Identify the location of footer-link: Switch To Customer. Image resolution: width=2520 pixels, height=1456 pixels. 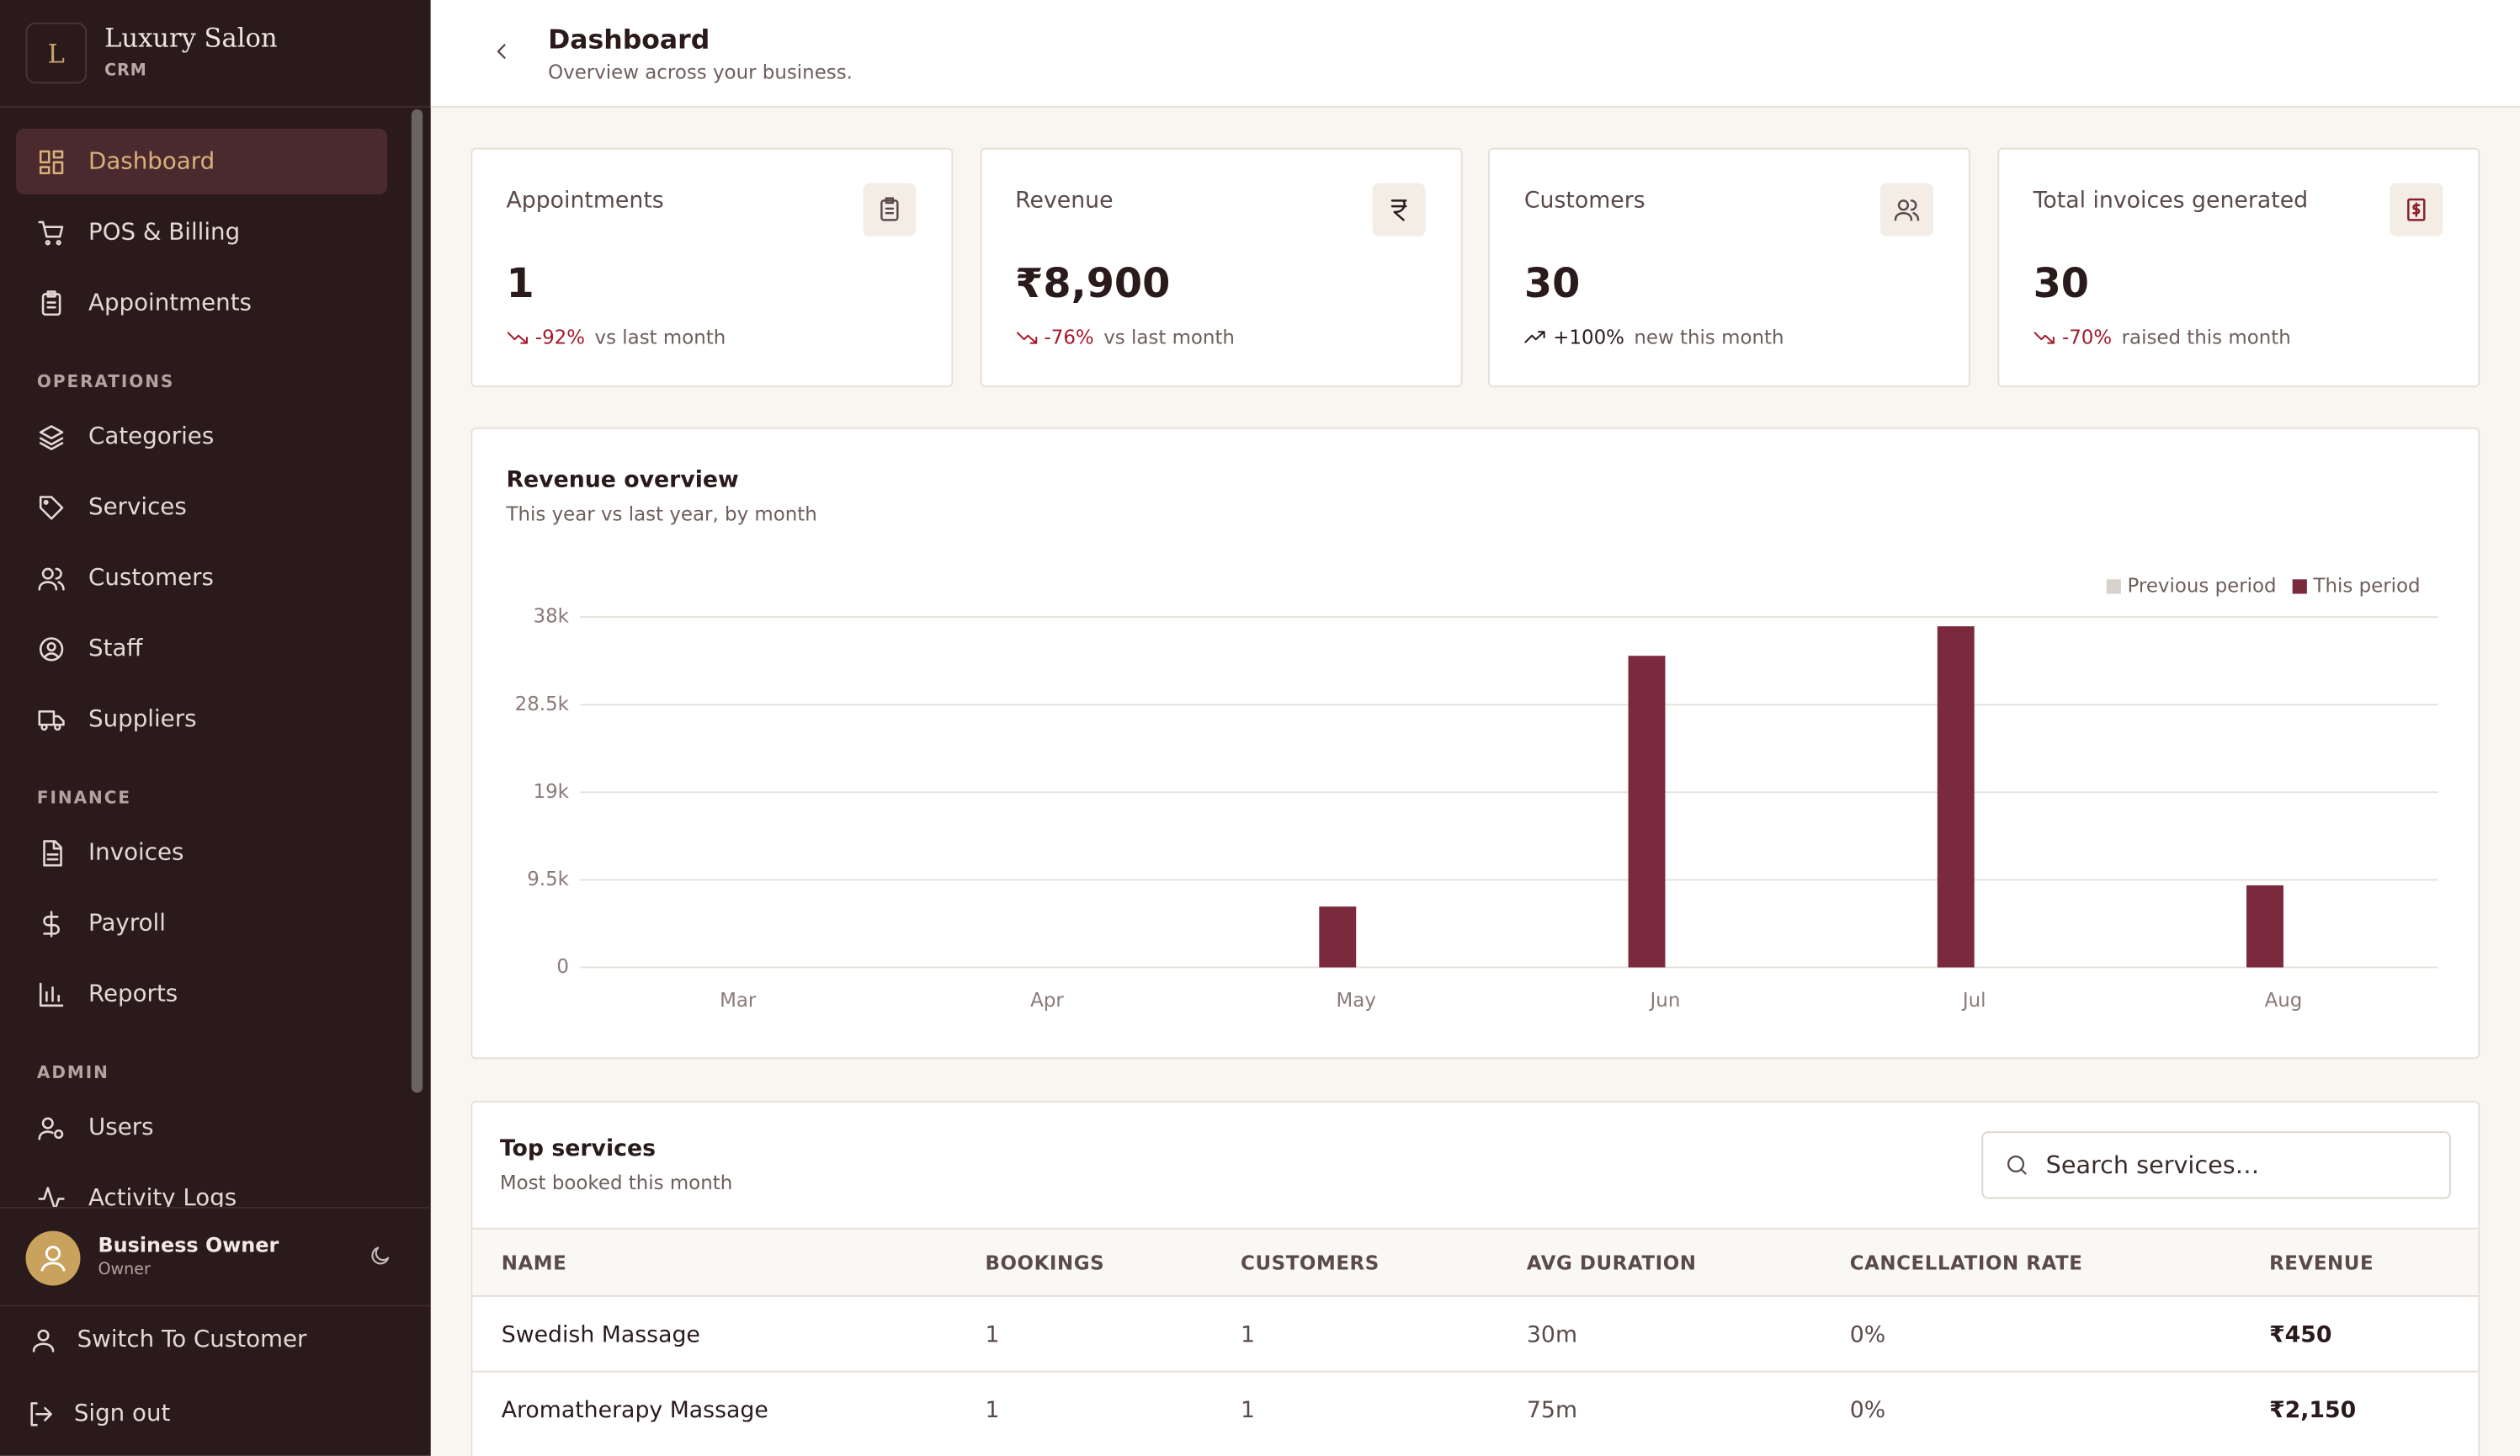
(167, 1340).